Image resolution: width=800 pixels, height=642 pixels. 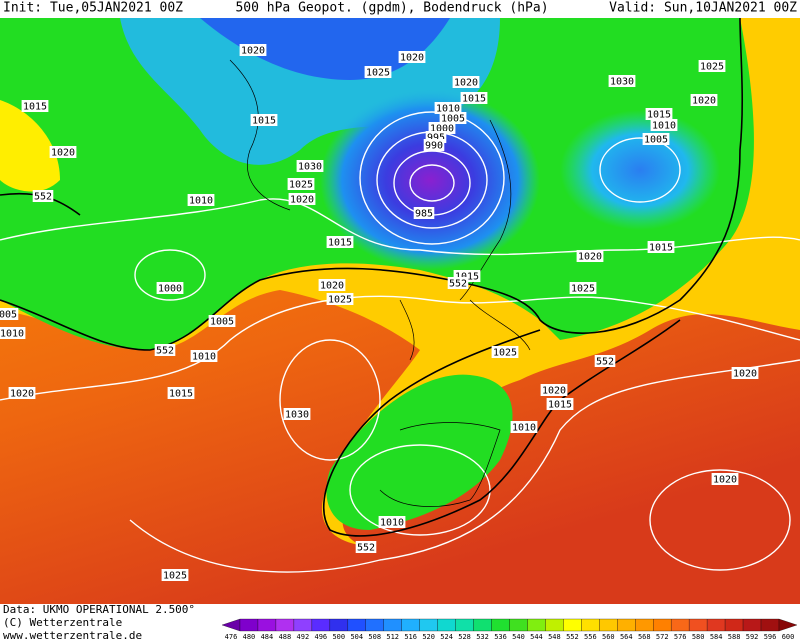 What do you see at coordinates (321, 637) in the screenshot?
I see `colorbar-label: 496` at bounding box center [321, 637].